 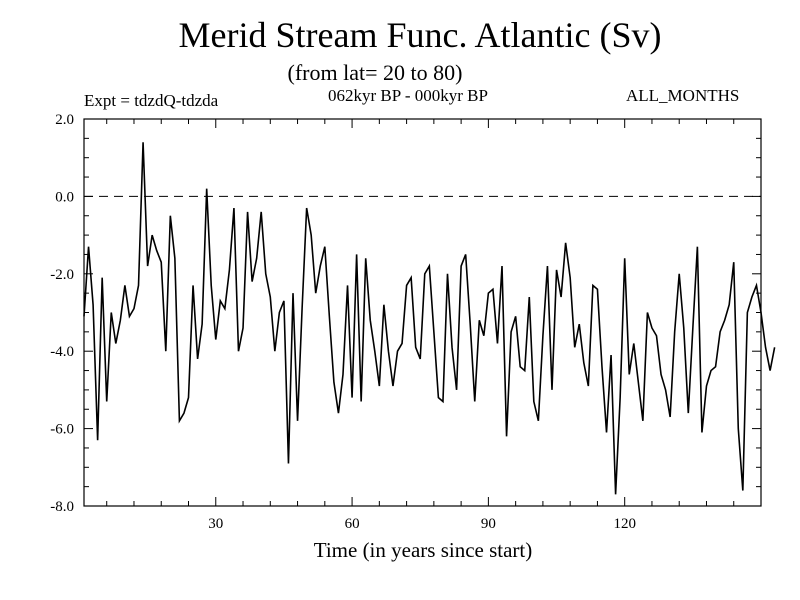 What do you see at coordinates (408, 95) in the screenshot?
I see `period-label: 062kyr BP - 000kyr BP` at bounding box center [408, 95].